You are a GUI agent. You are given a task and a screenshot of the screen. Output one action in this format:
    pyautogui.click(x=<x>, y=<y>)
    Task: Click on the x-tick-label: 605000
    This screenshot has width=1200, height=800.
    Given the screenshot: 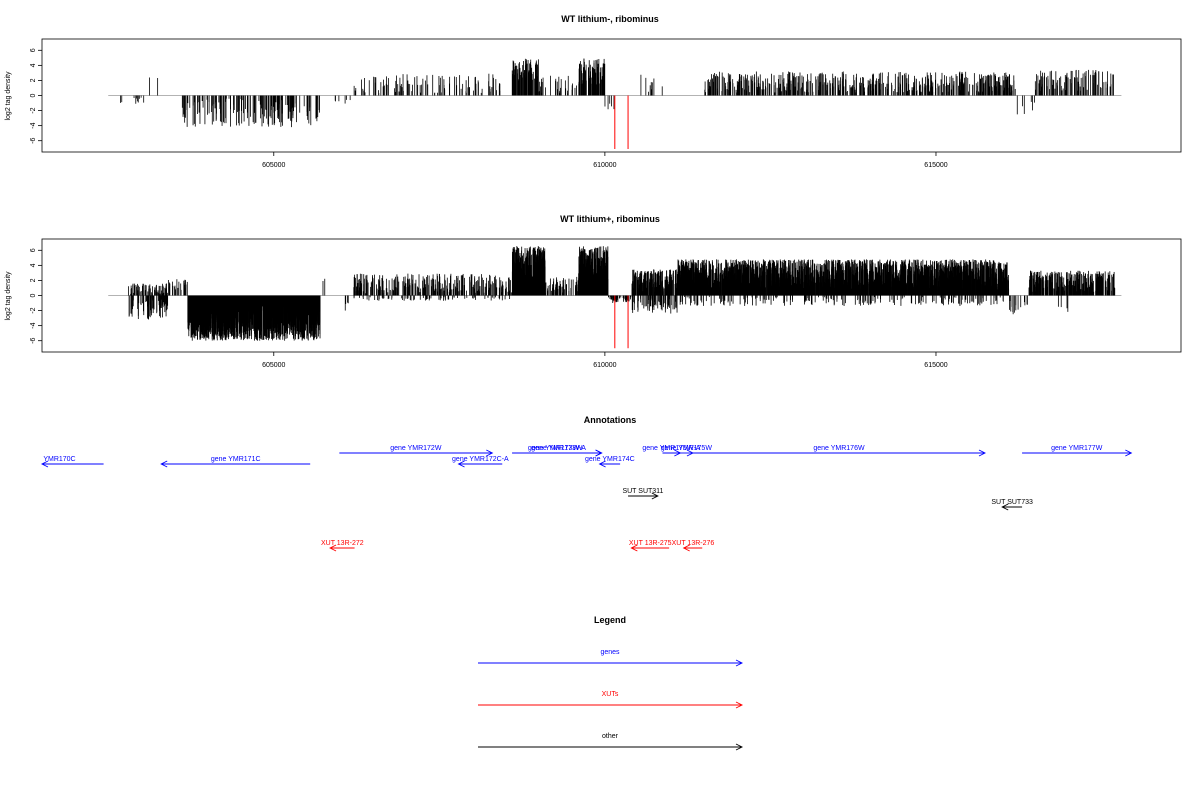 What is the action you would take?
    pyautogui.click(x=273, y=165)
    